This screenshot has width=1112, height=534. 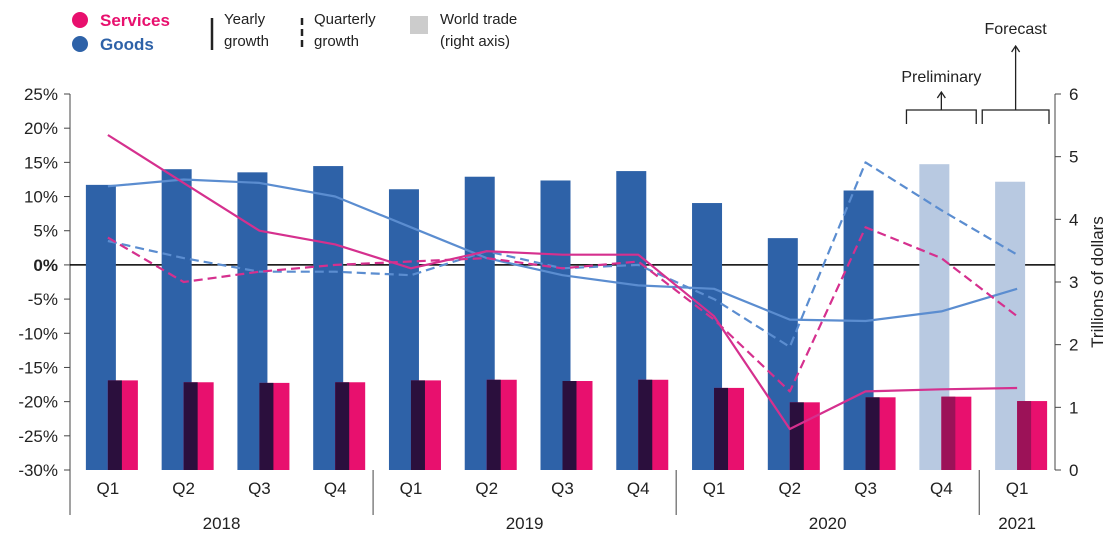 I want to click on quarterly-legend-label-1: Quarterly, so click(x=345, y=19).